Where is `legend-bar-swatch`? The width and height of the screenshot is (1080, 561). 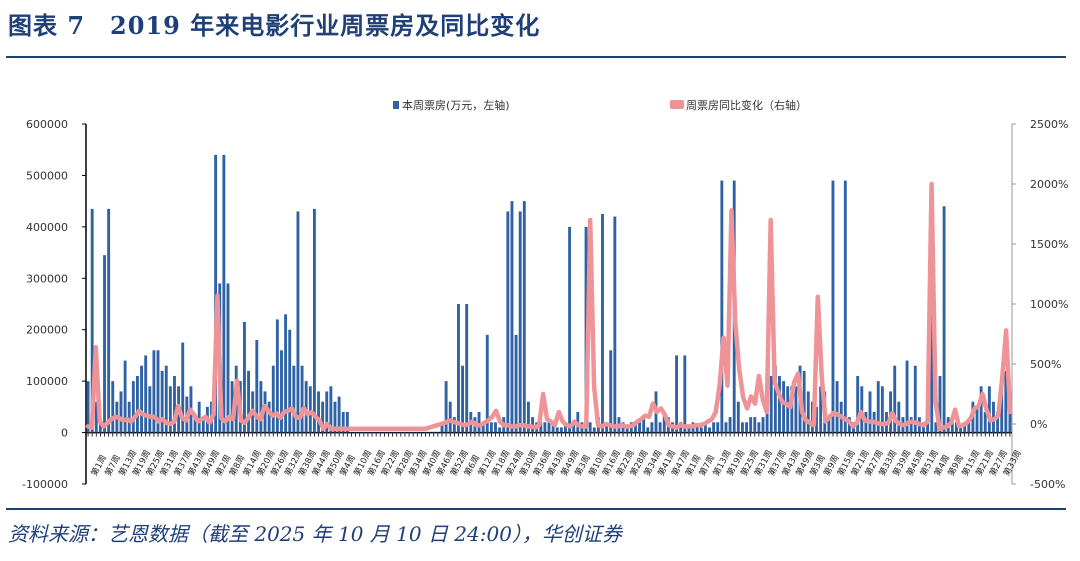 legend-bar-swatch is located at coordinates (396, 105).